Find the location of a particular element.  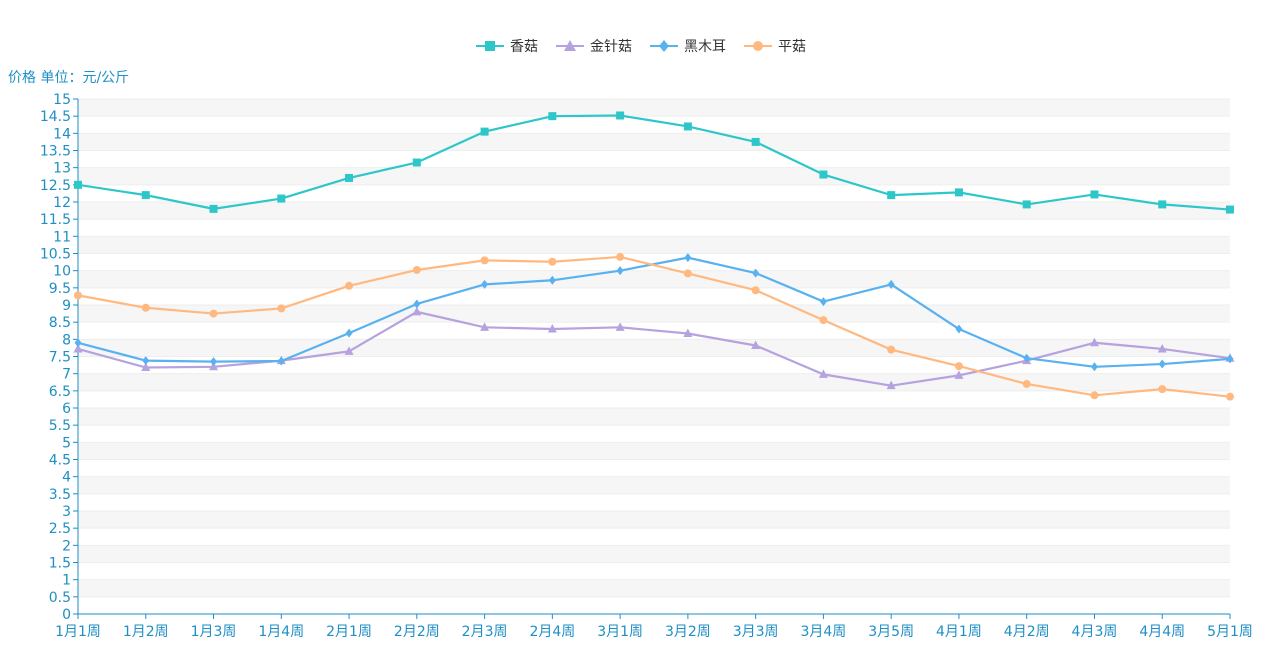

x-tick-label: 3月5周 is located at coordinates (891, 632).